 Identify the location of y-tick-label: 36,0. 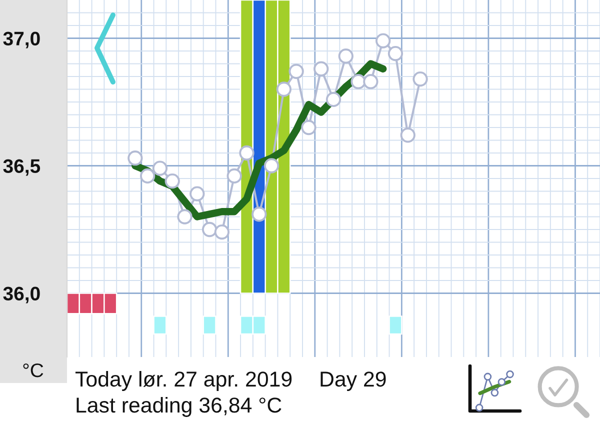
(21, 295).